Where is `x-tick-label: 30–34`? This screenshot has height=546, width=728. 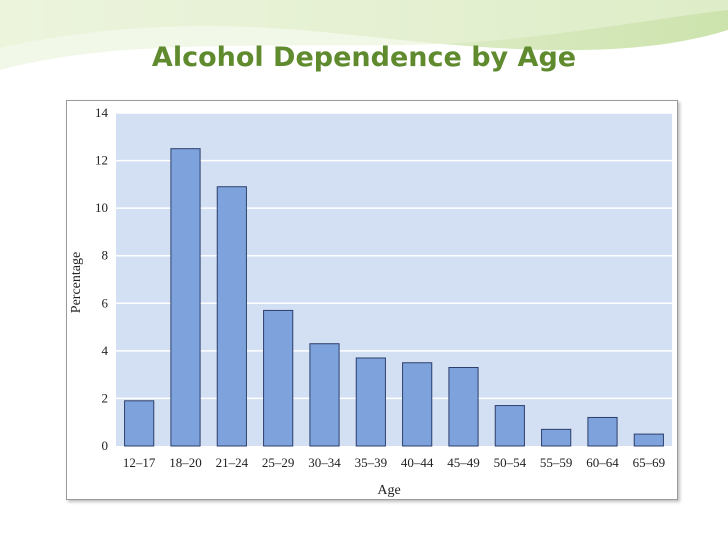
x-tick-label: 30–34 is located at coordinates (324, 462).